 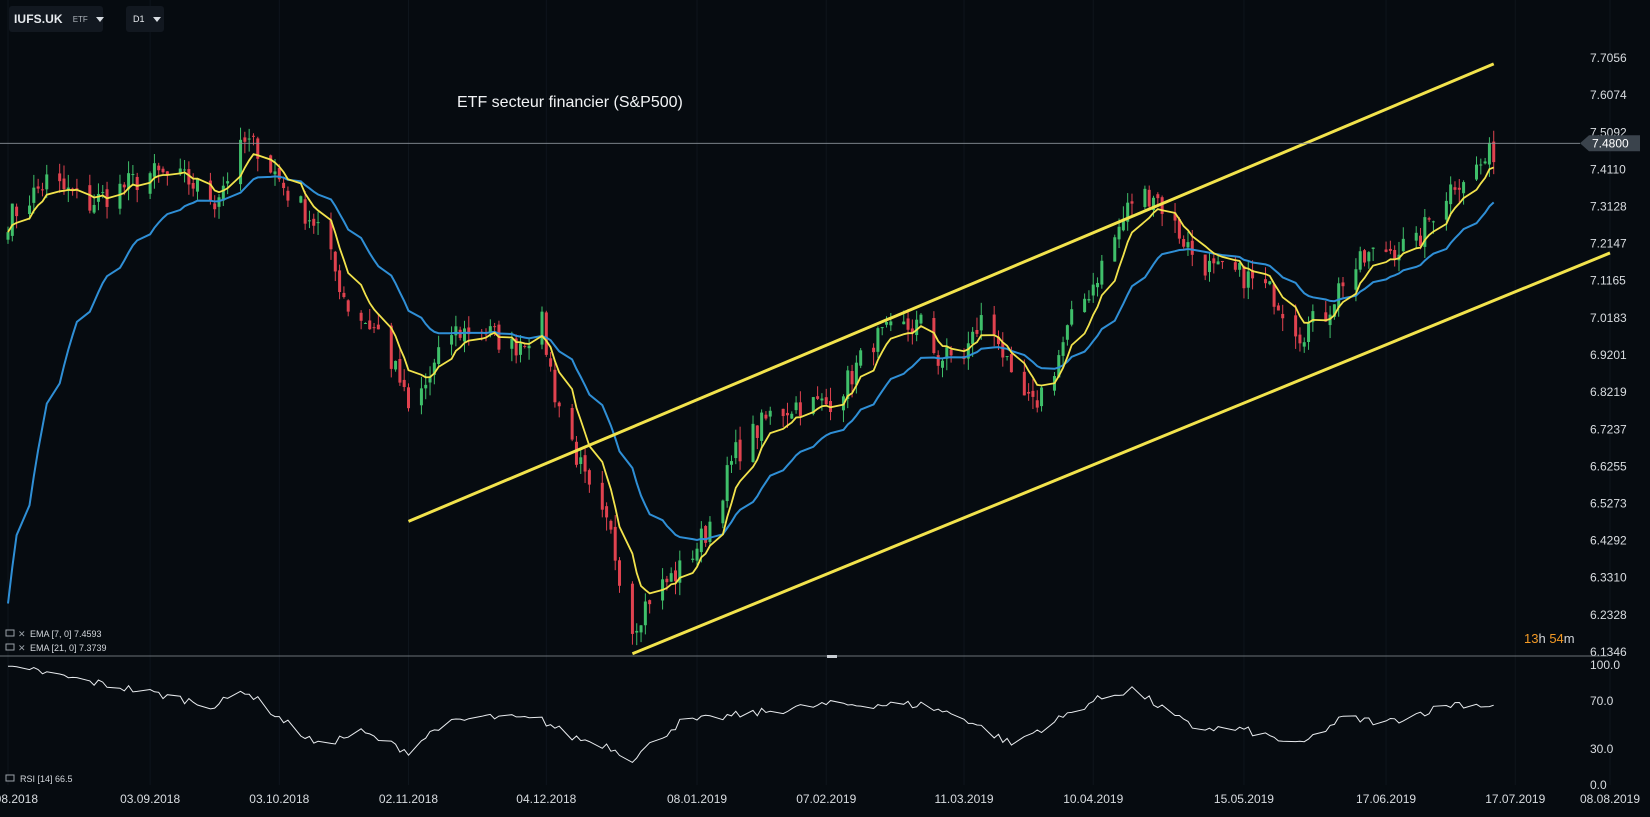 I want to click on price-tick-label: 7.1165, so click(x=1608, y=281).